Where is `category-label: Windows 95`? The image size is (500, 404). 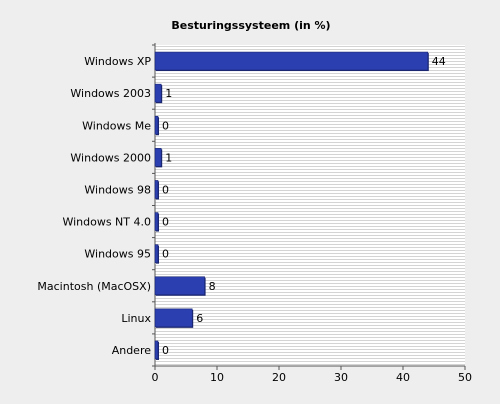
category-label: Windows 95 is located at coordinates (117, 254).